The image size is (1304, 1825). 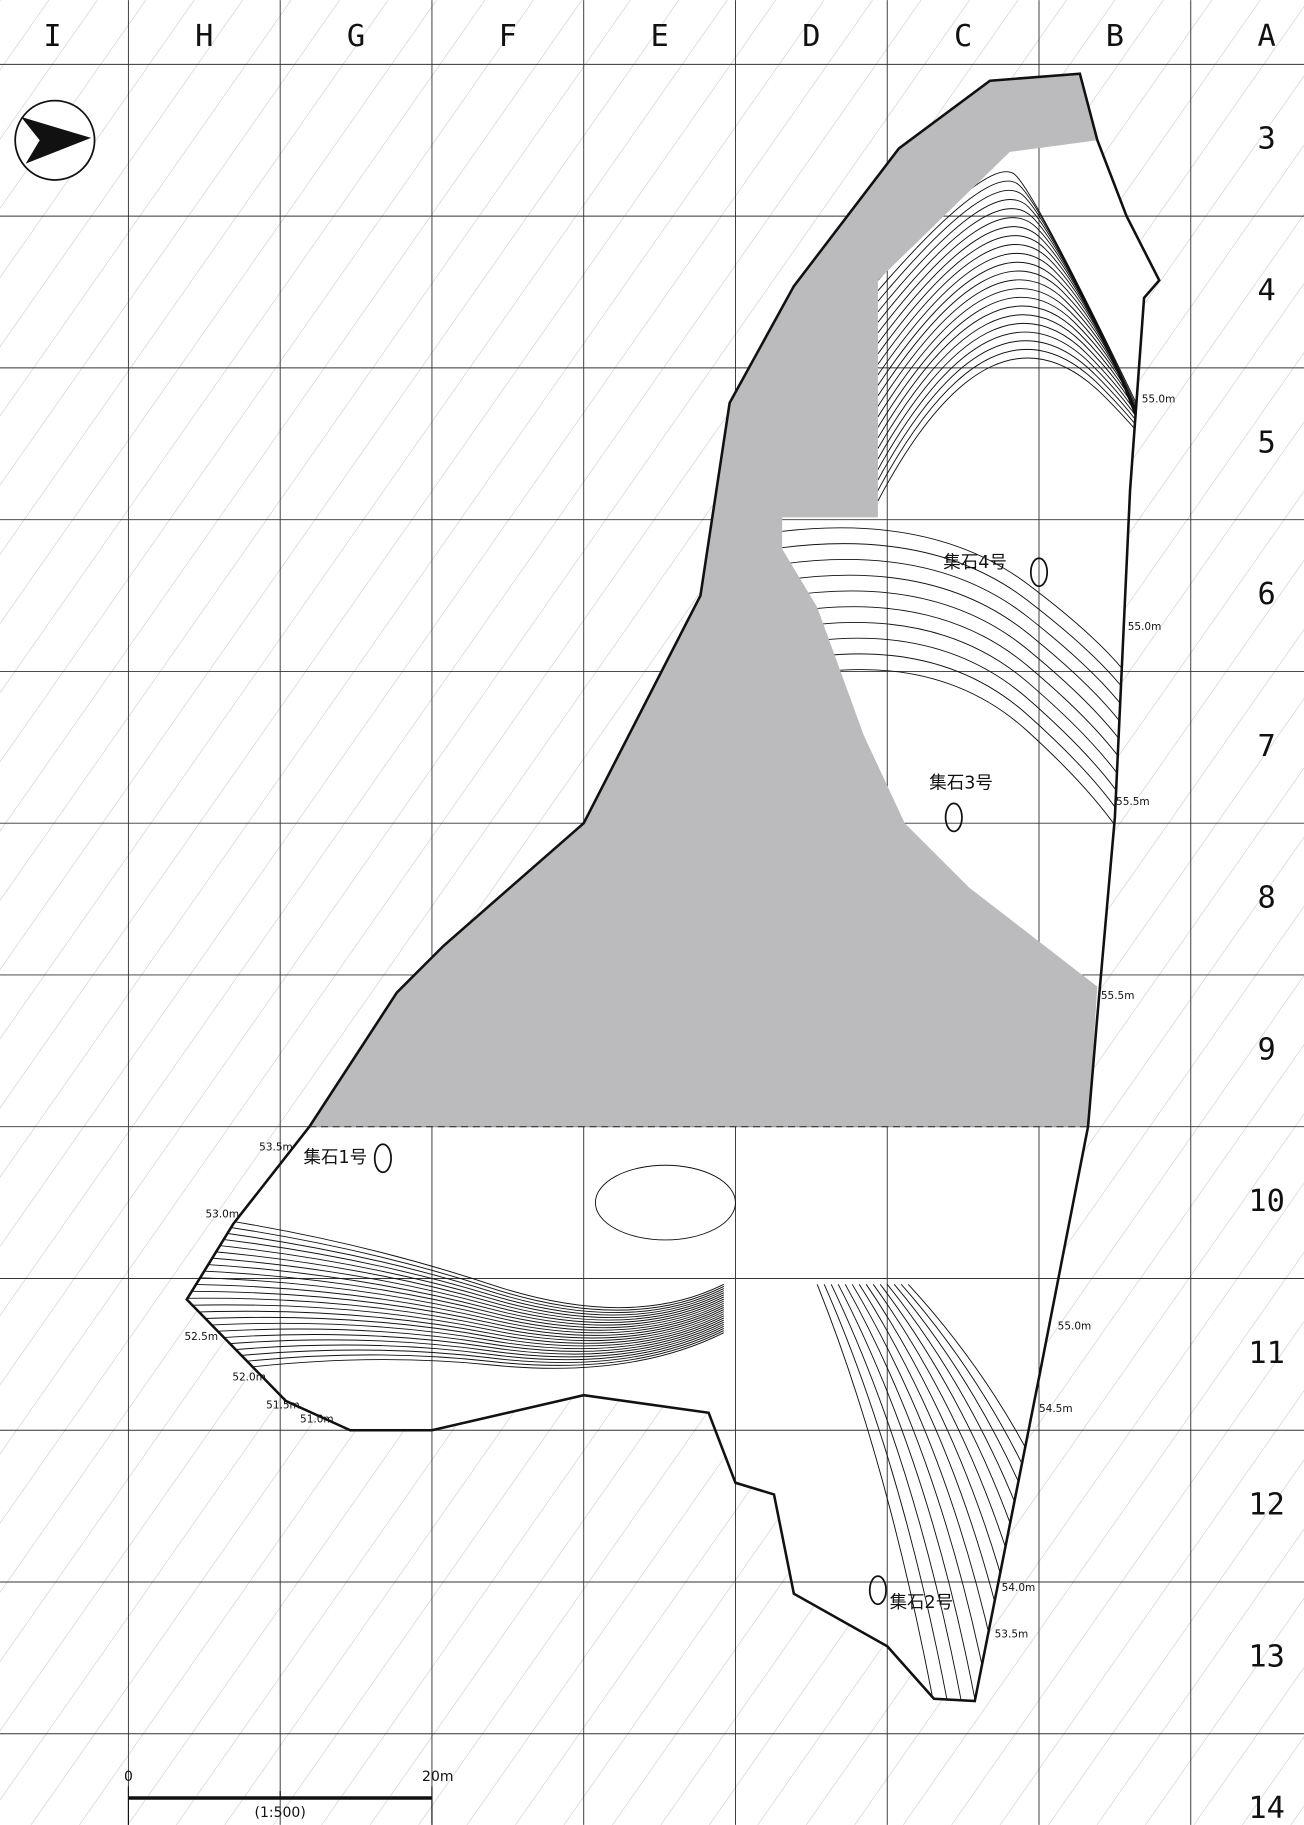 What do you see at coordinates (1267, 594) in the screenshot?
I see `row-label: 6` at bounding box center [1267, 594].